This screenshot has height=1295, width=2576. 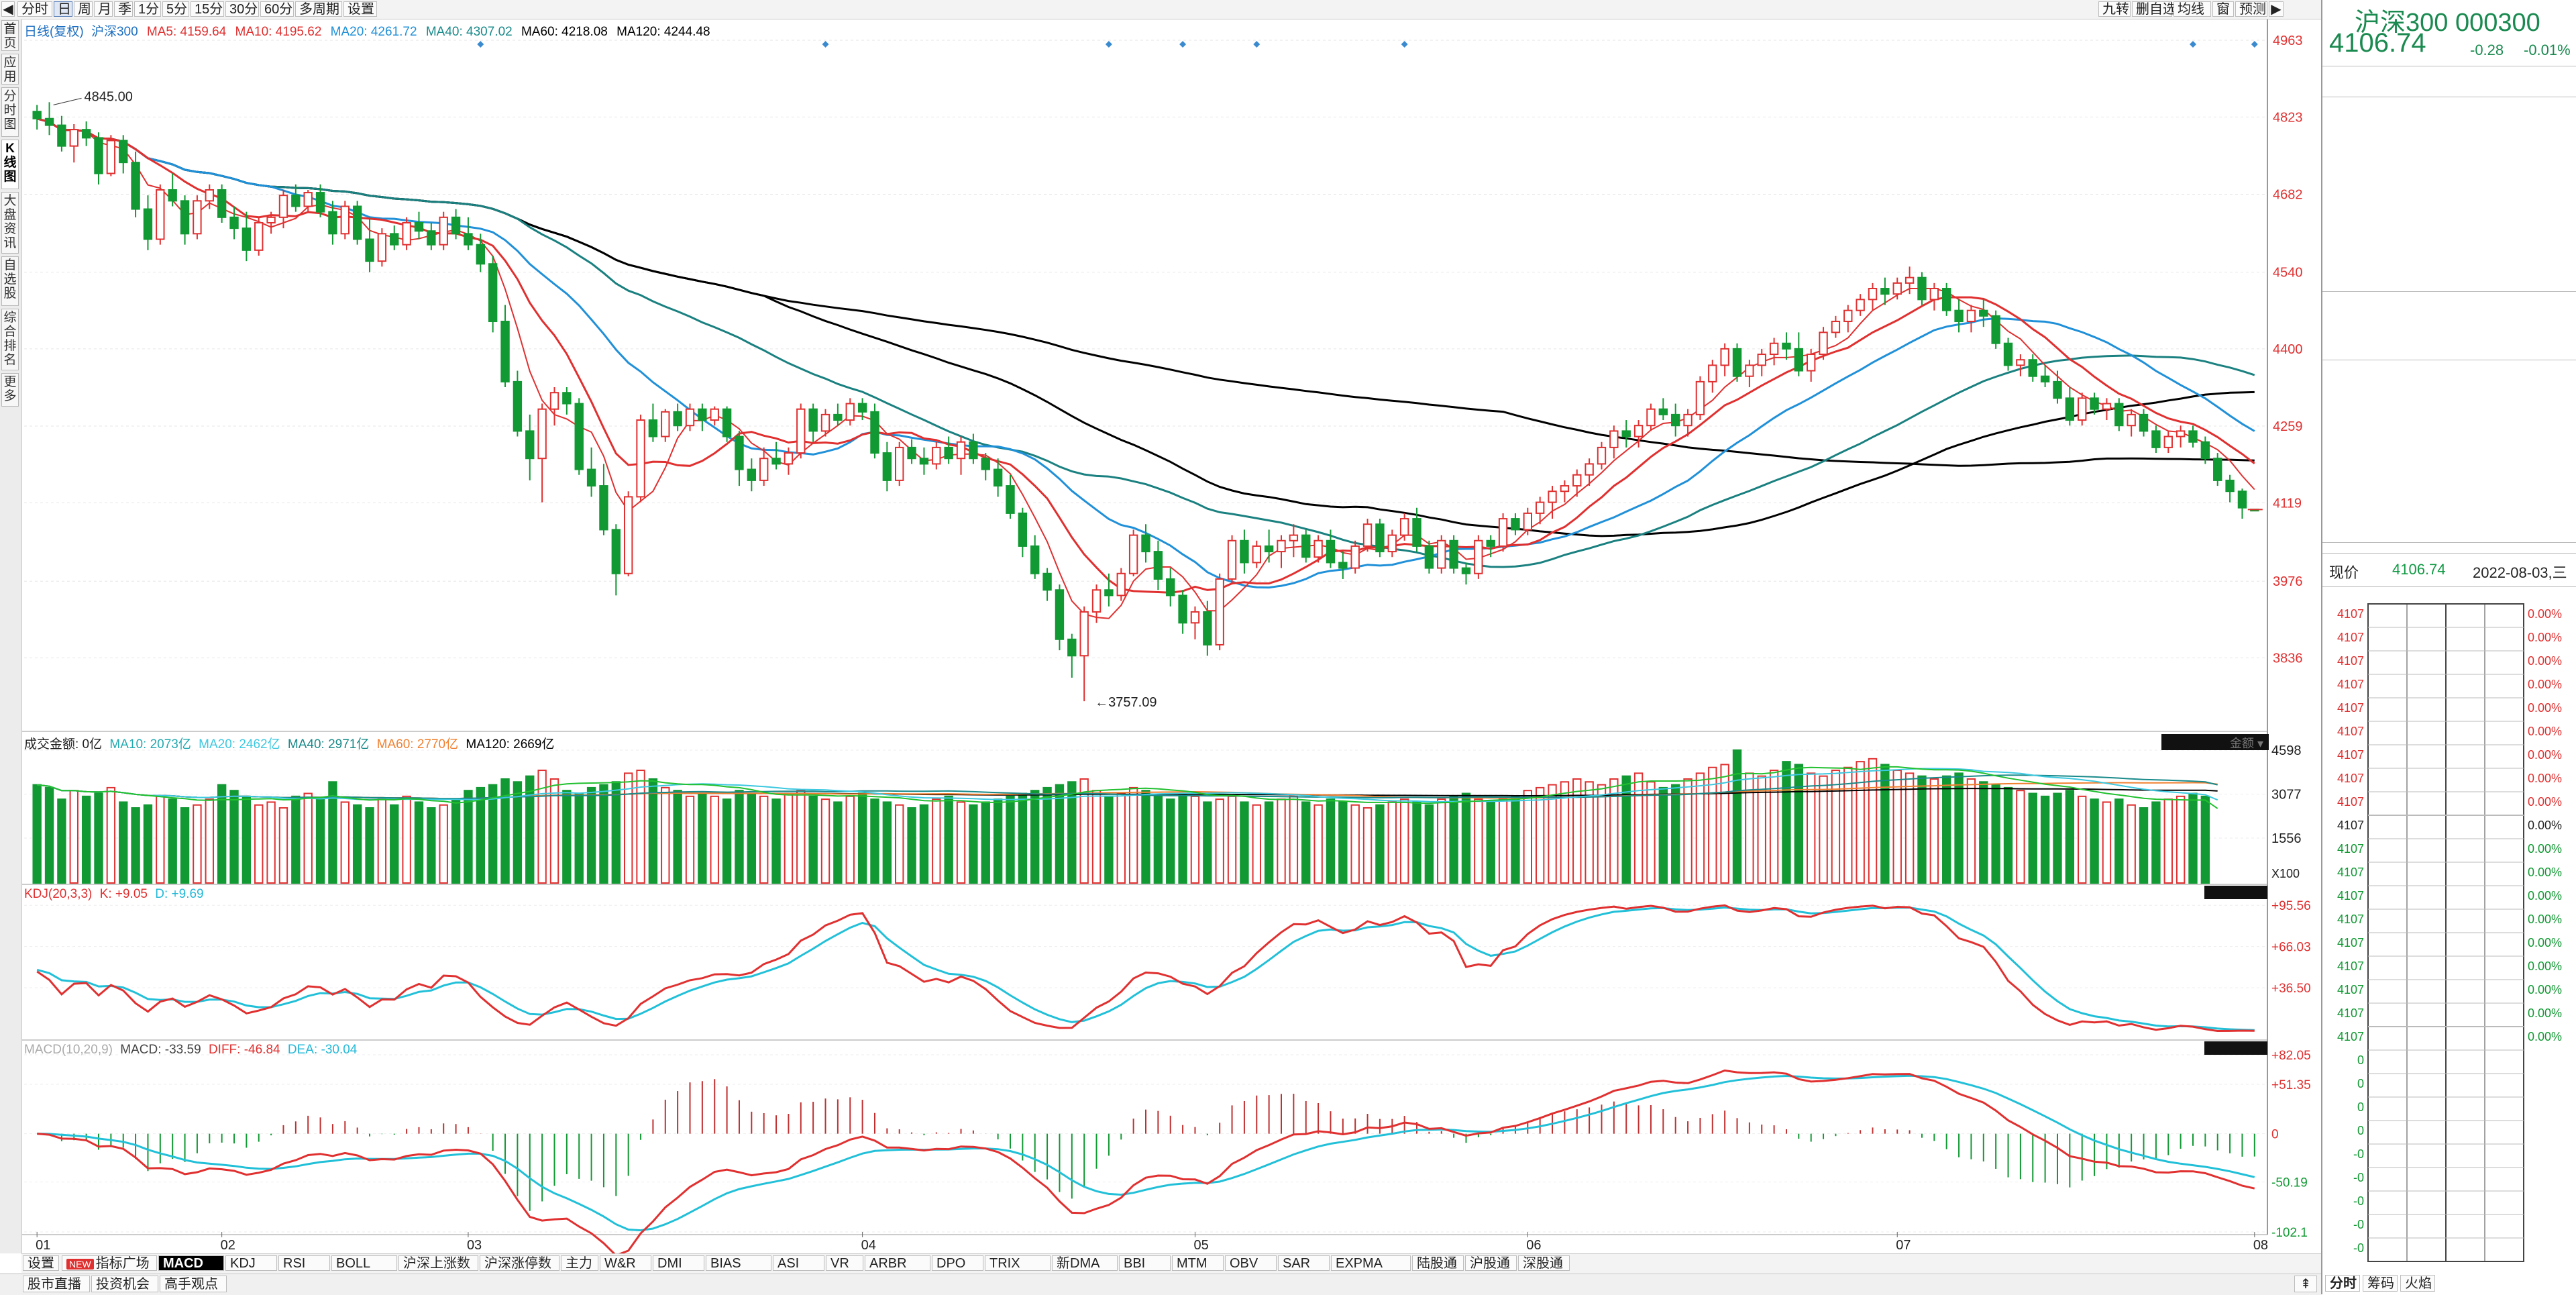 I want to click on left-tab-2: 分时图, so click(x=10, y=112).